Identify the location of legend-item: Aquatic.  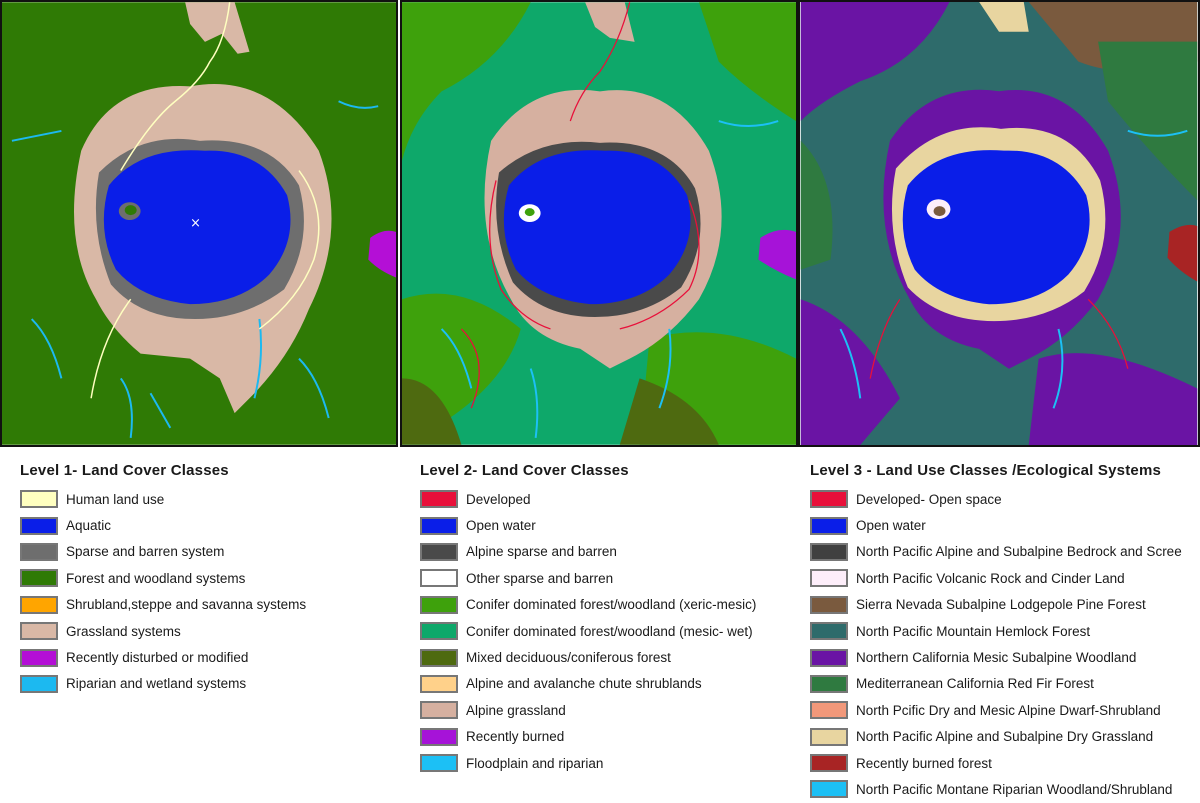
(163, 525).